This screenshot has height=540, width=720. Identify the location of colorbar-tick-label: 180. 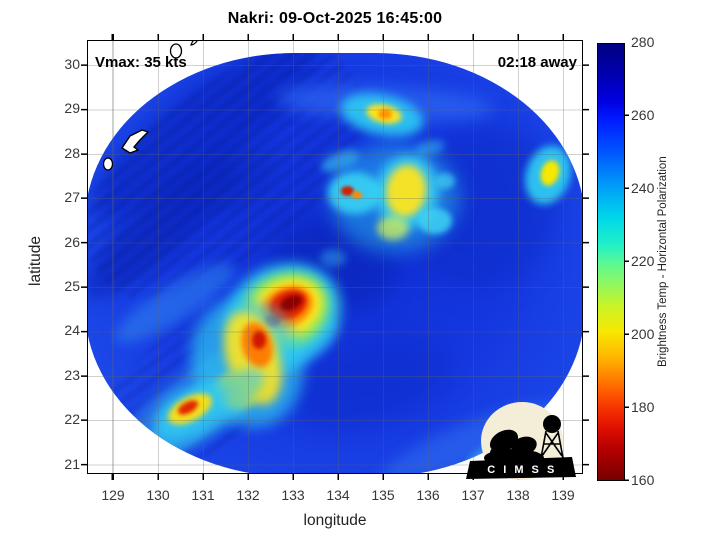
(643, 407).